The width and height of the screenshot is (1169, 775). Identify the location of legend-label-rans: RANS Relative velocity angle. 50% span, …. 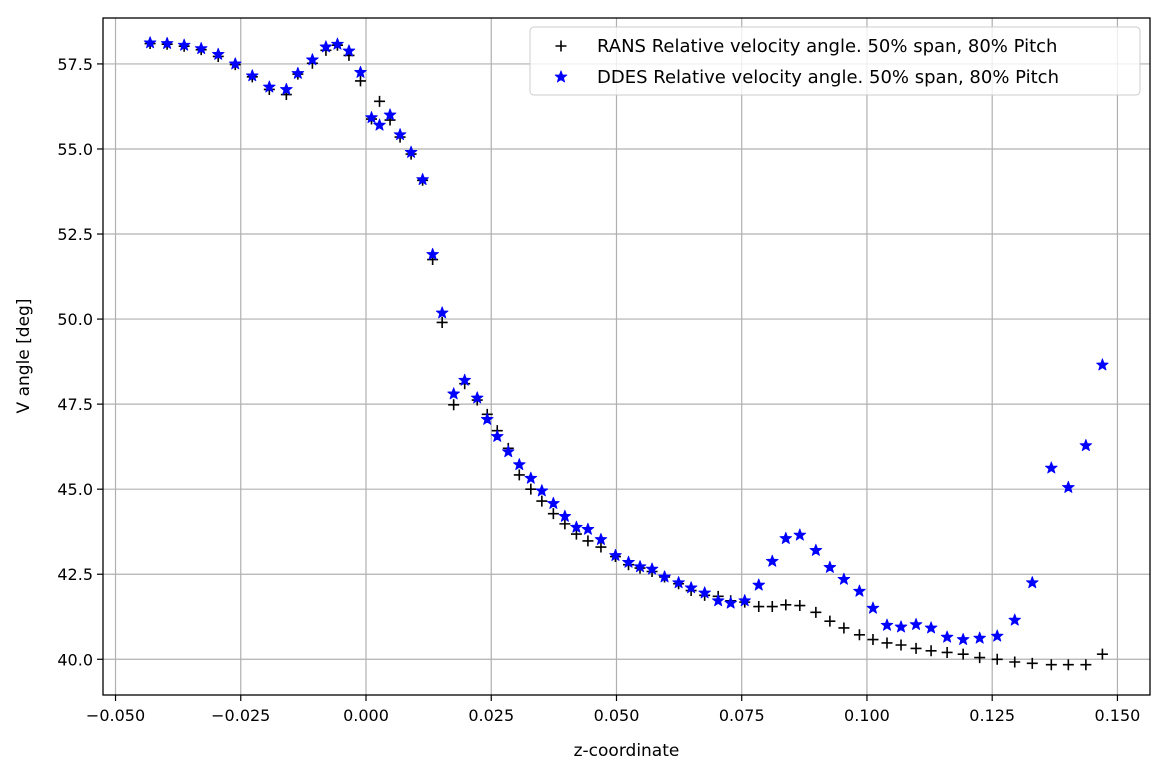
(827, 46).